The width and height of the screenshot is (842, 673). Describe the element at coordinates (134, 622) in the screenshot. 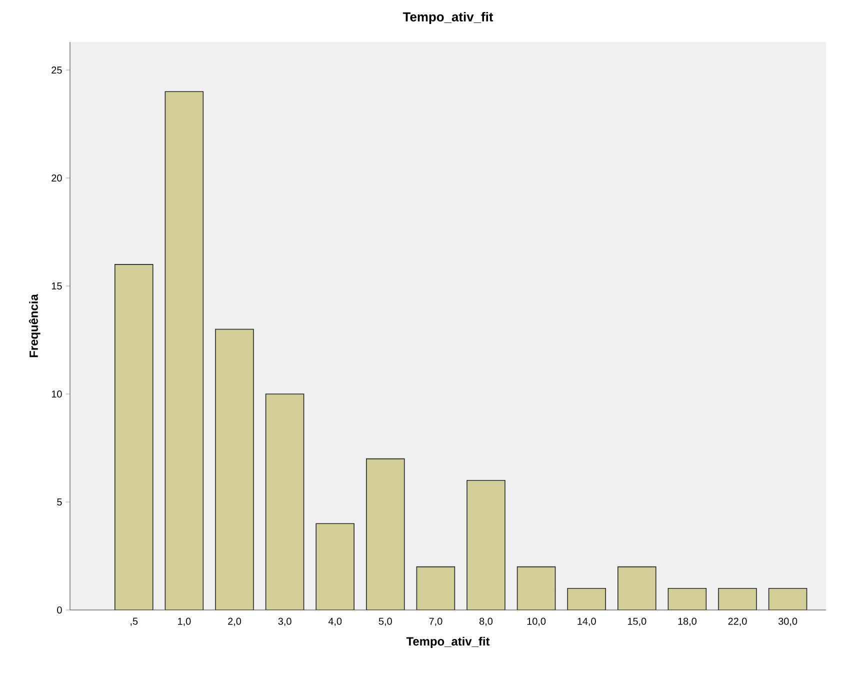

I see `x-tick-label: ,5` at that location.